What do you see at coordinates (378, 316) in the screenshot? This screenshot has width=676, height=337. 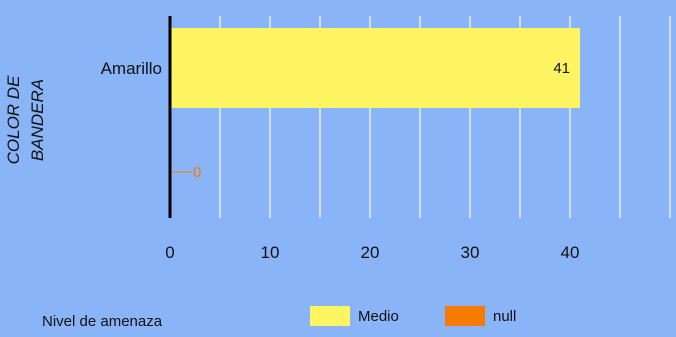 I see `legend-label-medio: Medio` at bounding box center [378, 316].